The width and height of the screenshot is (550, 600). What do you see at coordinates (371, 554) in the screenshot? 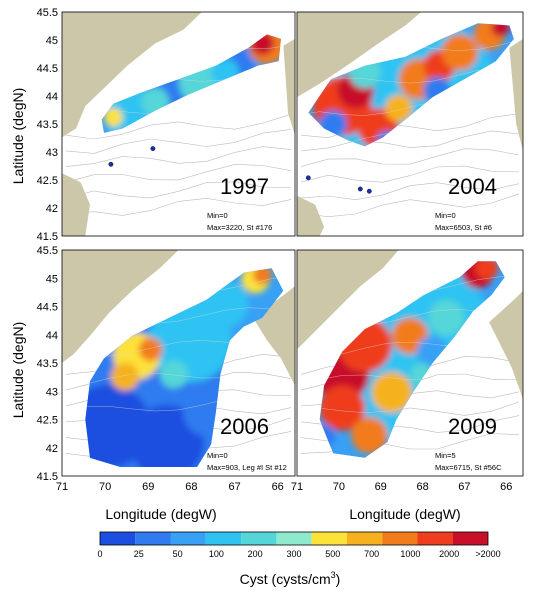
I see `colorbar-tick-label: 700` at bounding box center [371, 554].